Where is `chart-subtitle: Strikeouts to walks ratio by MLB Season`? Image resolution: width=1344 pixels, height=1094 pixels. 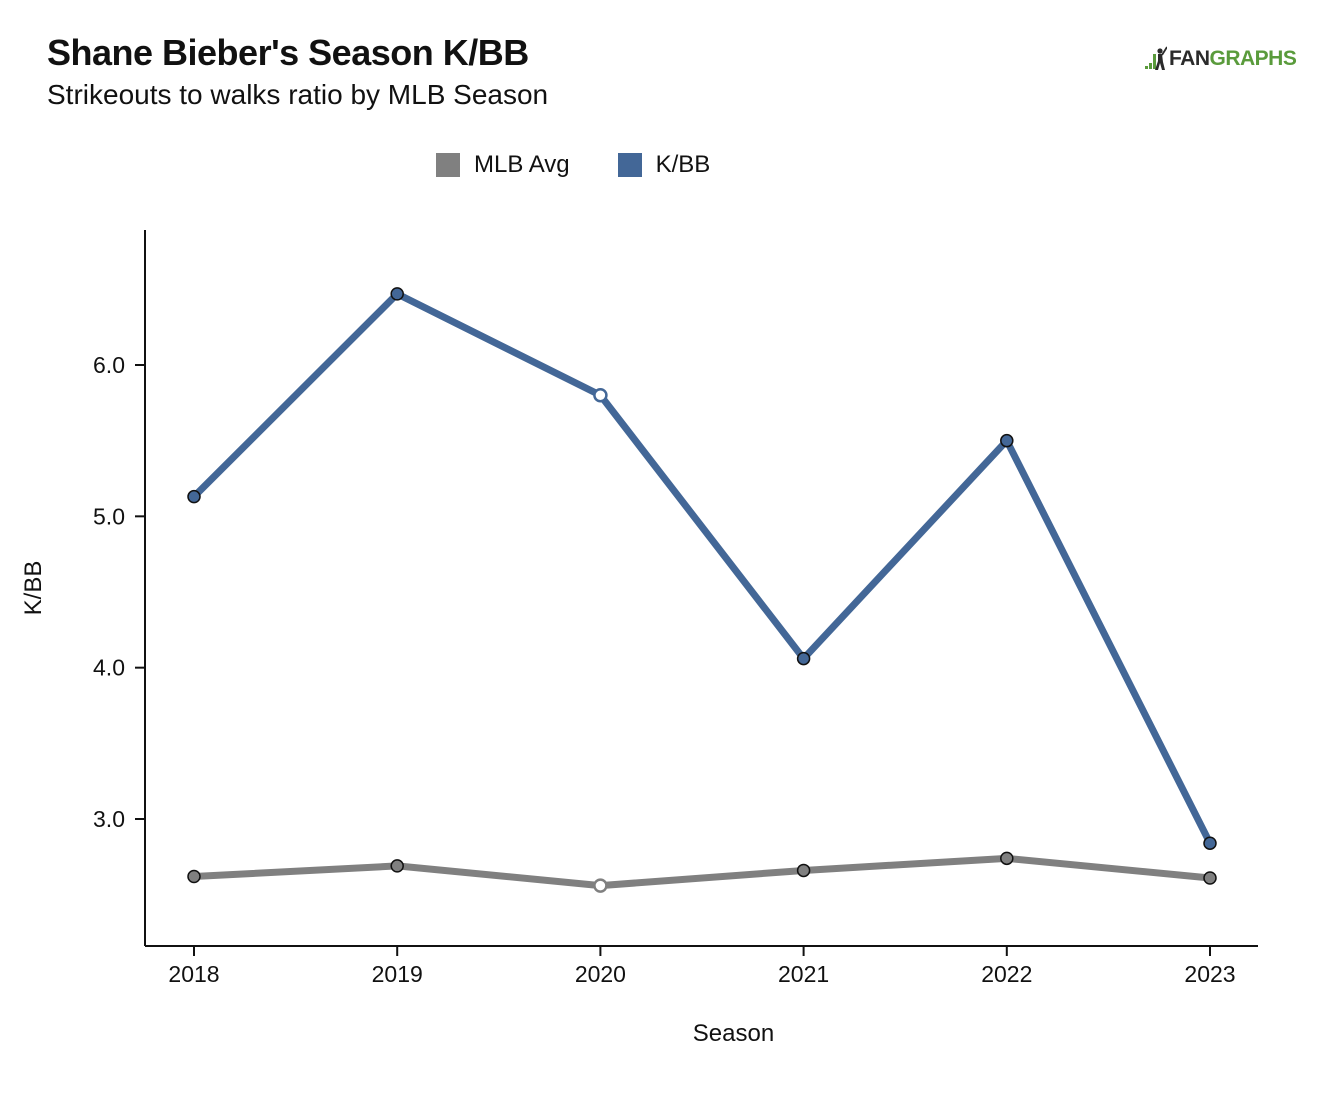
chart-subtitle: Strikeouts to walks ratio by MLB Season is located at coordinates (298, 94).